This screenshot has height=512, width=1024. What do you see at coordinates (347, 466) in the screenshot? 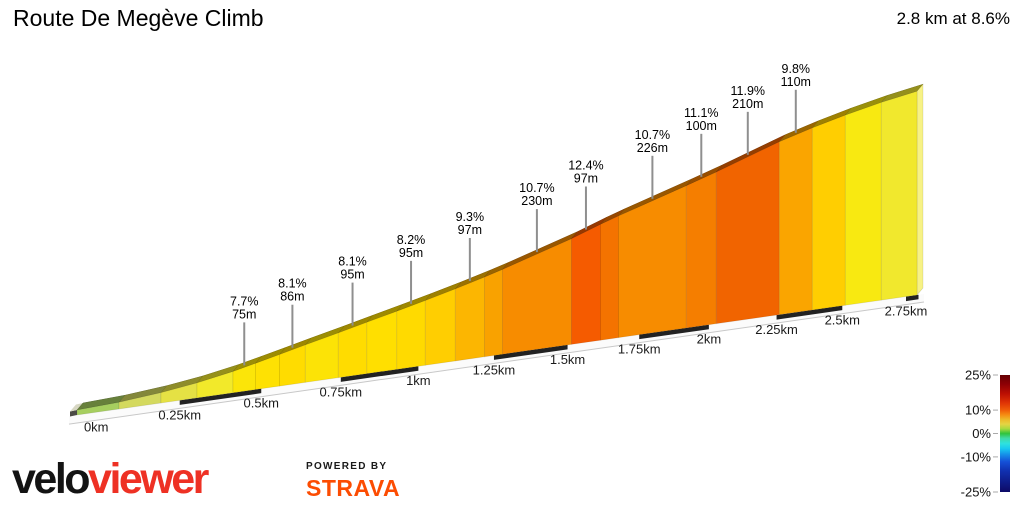
I see `powered-by-label: POWERED BY` at bounding box center [347, 466].